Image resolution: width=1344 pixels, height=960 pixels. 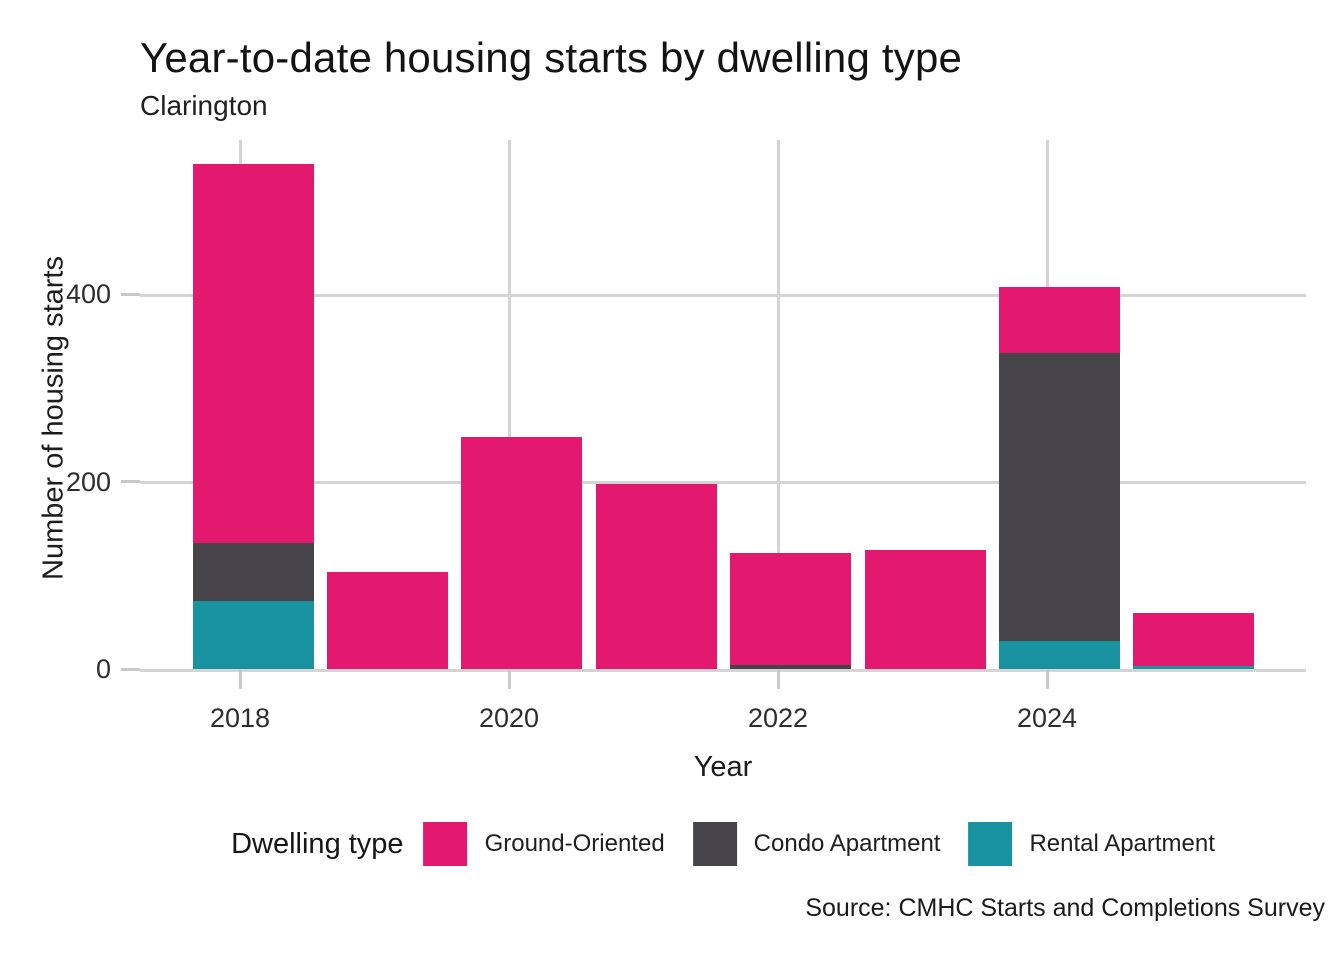 I want to click on x-tick-label-2020: 2020, so click(x=509, y=718).